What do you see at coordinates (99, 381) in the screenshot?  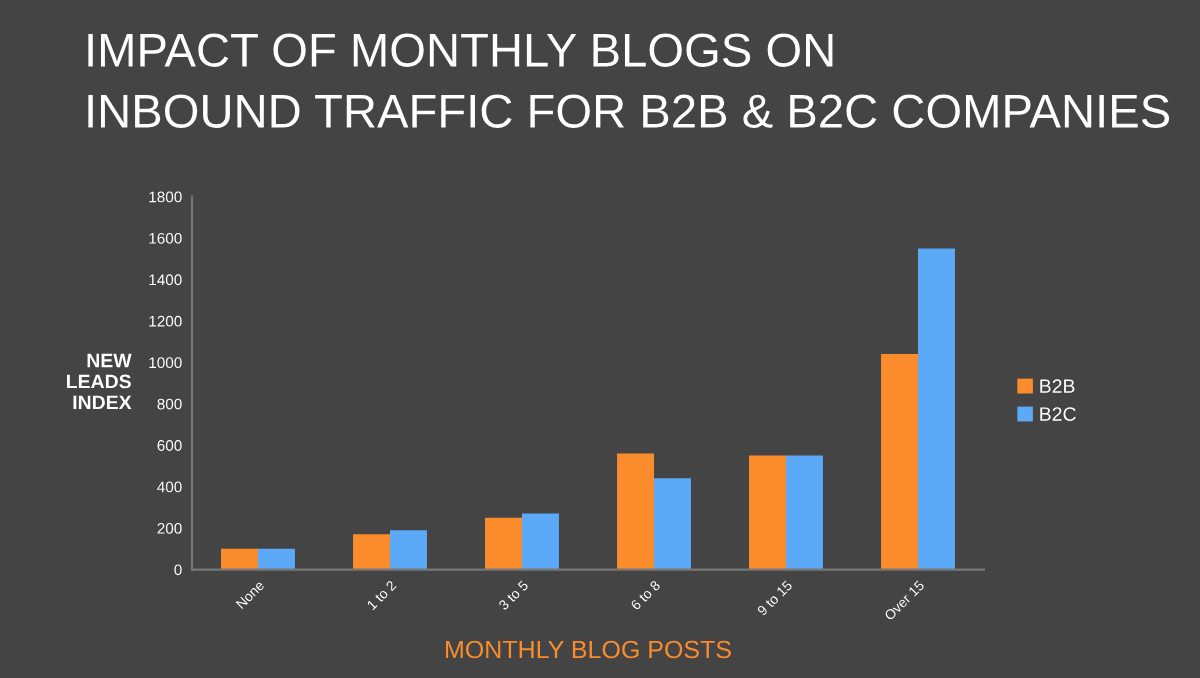 I see `y-axis-title: NEW LEADS INDEX` at bounding box center [99, 381].